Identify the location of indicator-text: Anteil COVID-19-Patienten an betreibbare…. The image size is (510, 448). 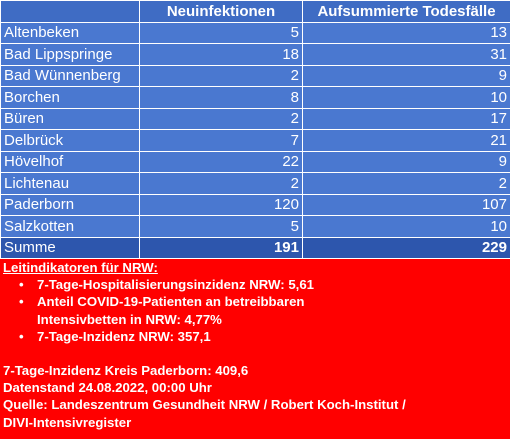
(171, 302).